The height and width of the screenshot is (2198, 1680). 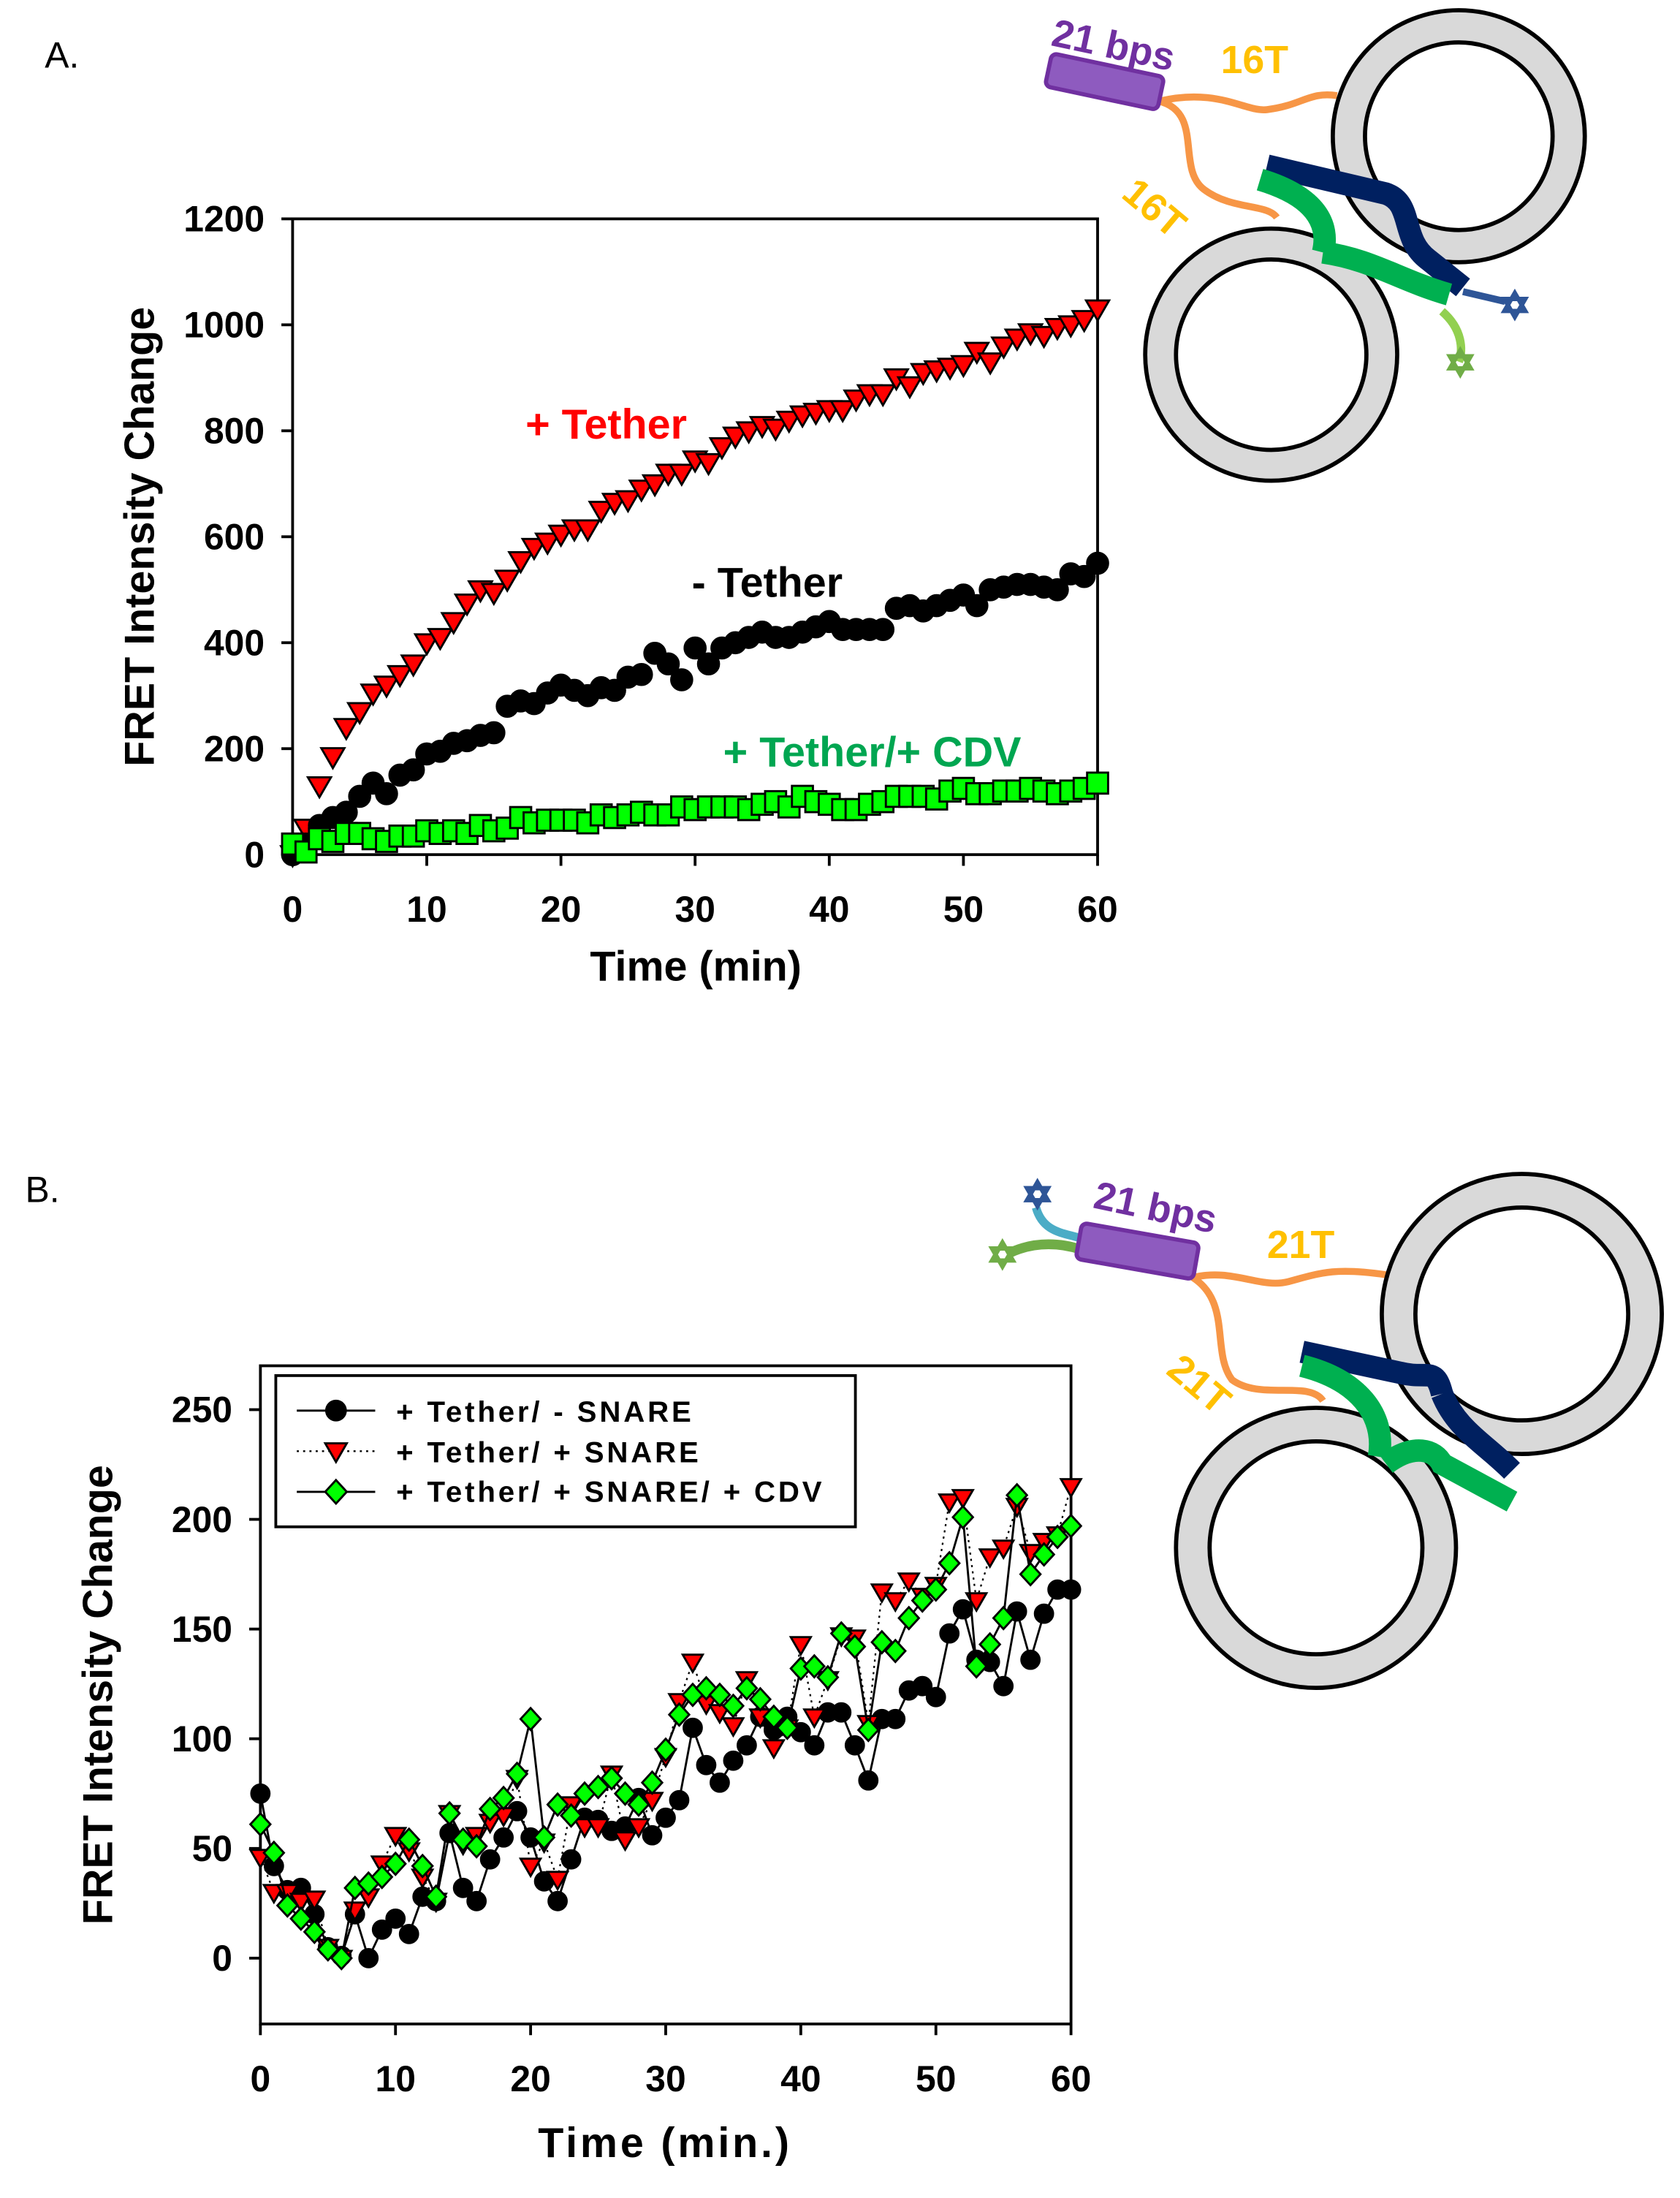 What do you see at coordinates (202, 1738) in the screenshot?
I see `y-tick-label: 100` at bounding box center [202, 1738].